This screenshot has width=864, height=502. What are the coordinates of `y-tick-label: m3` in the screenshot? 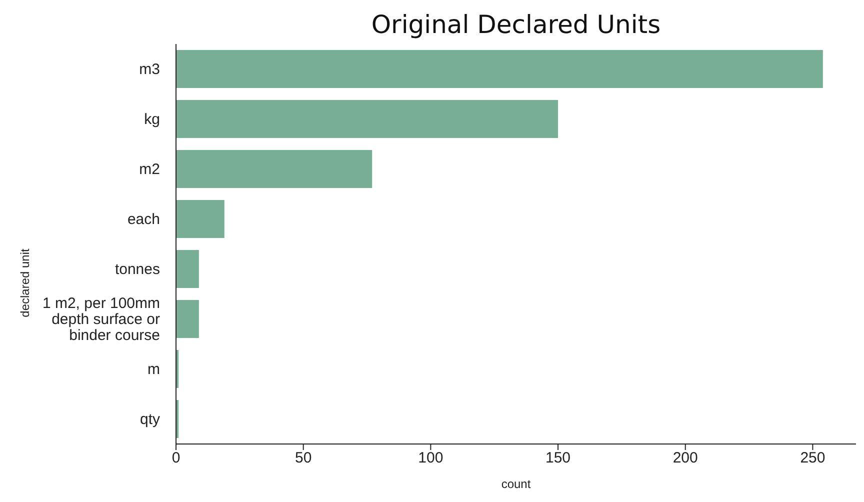 It's located at (149, 69).